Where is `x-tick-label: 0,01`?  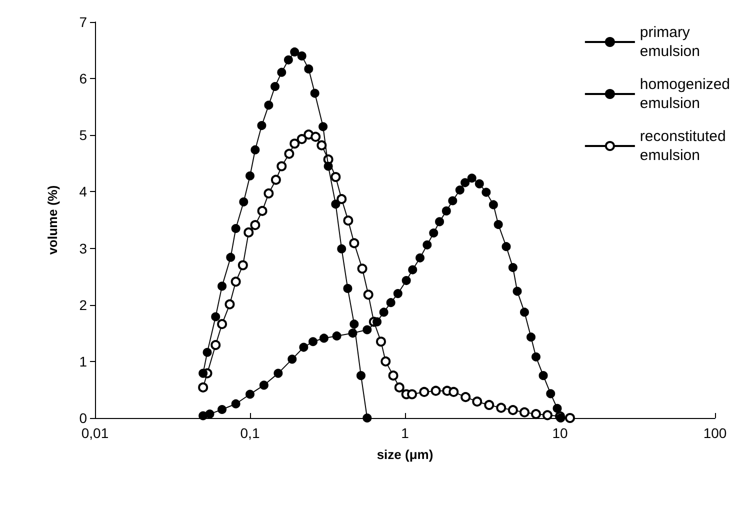 x-tick-label: 0,01 is located at coordinates (95, 433).